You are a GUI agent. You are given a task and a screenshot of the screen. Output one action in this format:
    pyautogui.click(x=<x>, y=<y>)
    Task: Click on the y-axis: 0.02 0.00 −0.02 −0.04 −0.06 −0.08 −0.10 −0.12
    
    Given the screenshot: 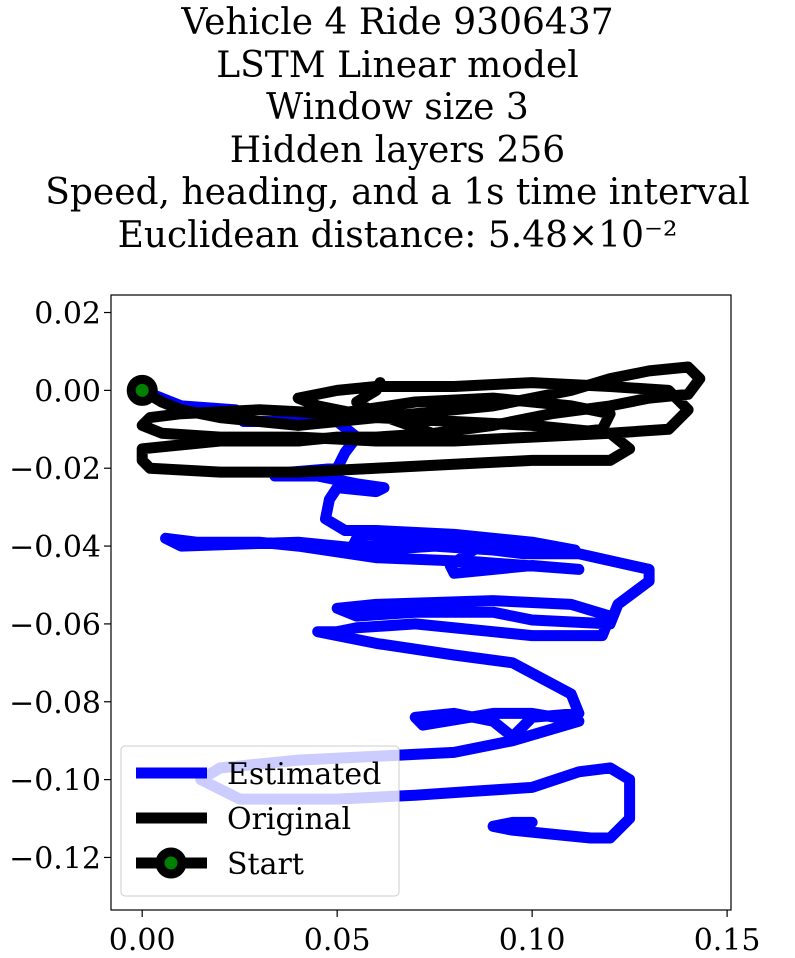 What is the action you would take?
    pyautogui.click(x=60, y=586)
    